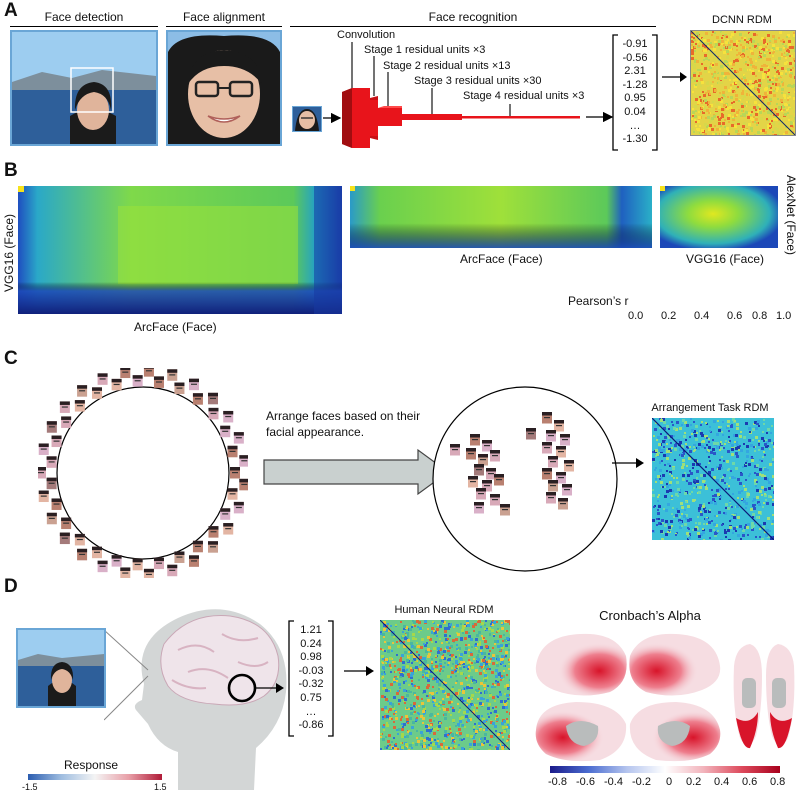 The width and height of the screenshot is (800, 794). I want to click on network-label-stage-2: Stage 2 residual units ×13, so click(447, 66).